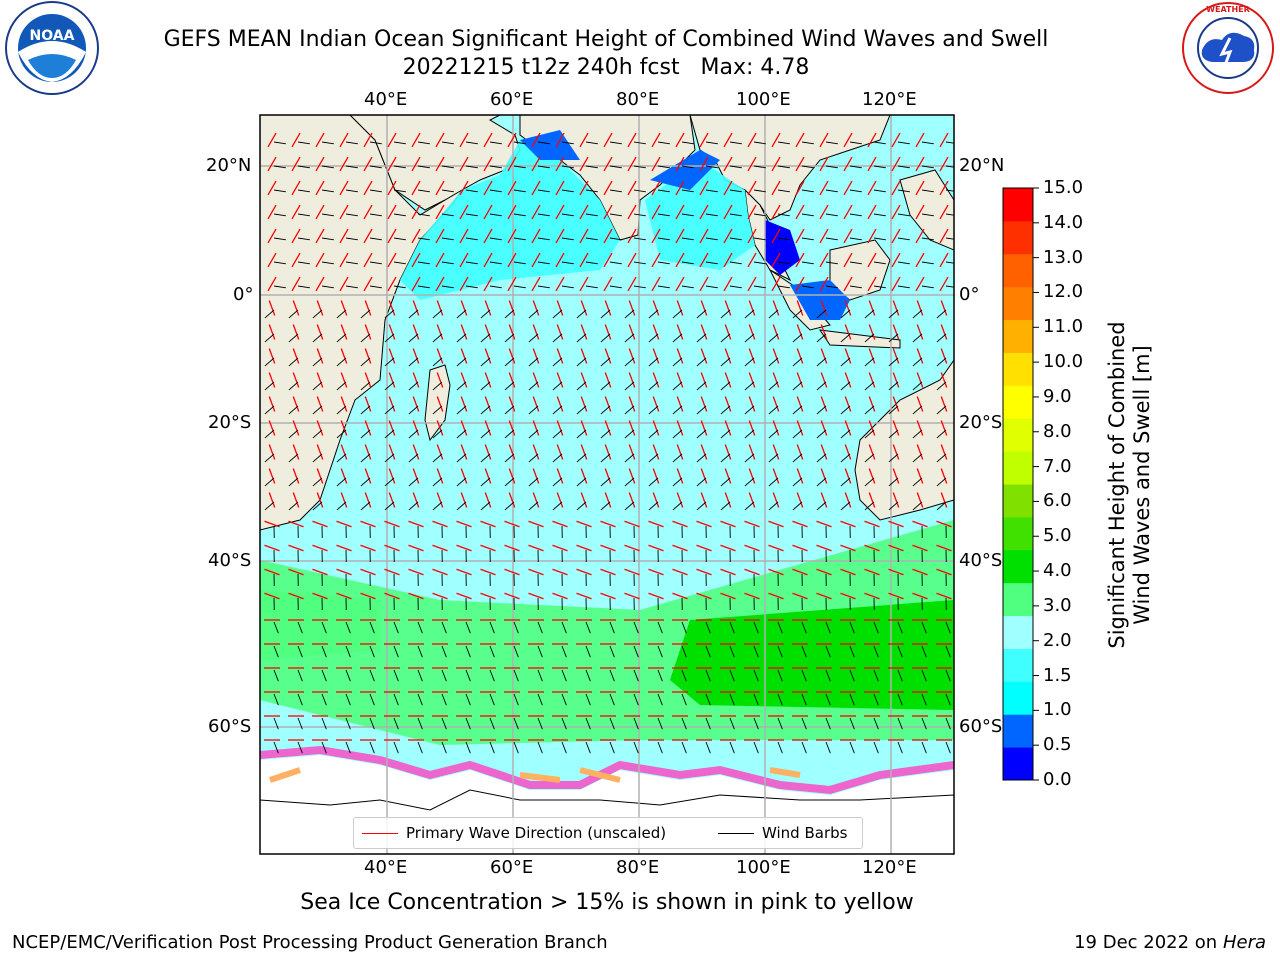 The height and width of the screenshot is (960, 1280). What do you see at coordinates (782, 247) in the screenshot?
I see `wave-zone-low-indonesia` at bounding box center [782, 247].